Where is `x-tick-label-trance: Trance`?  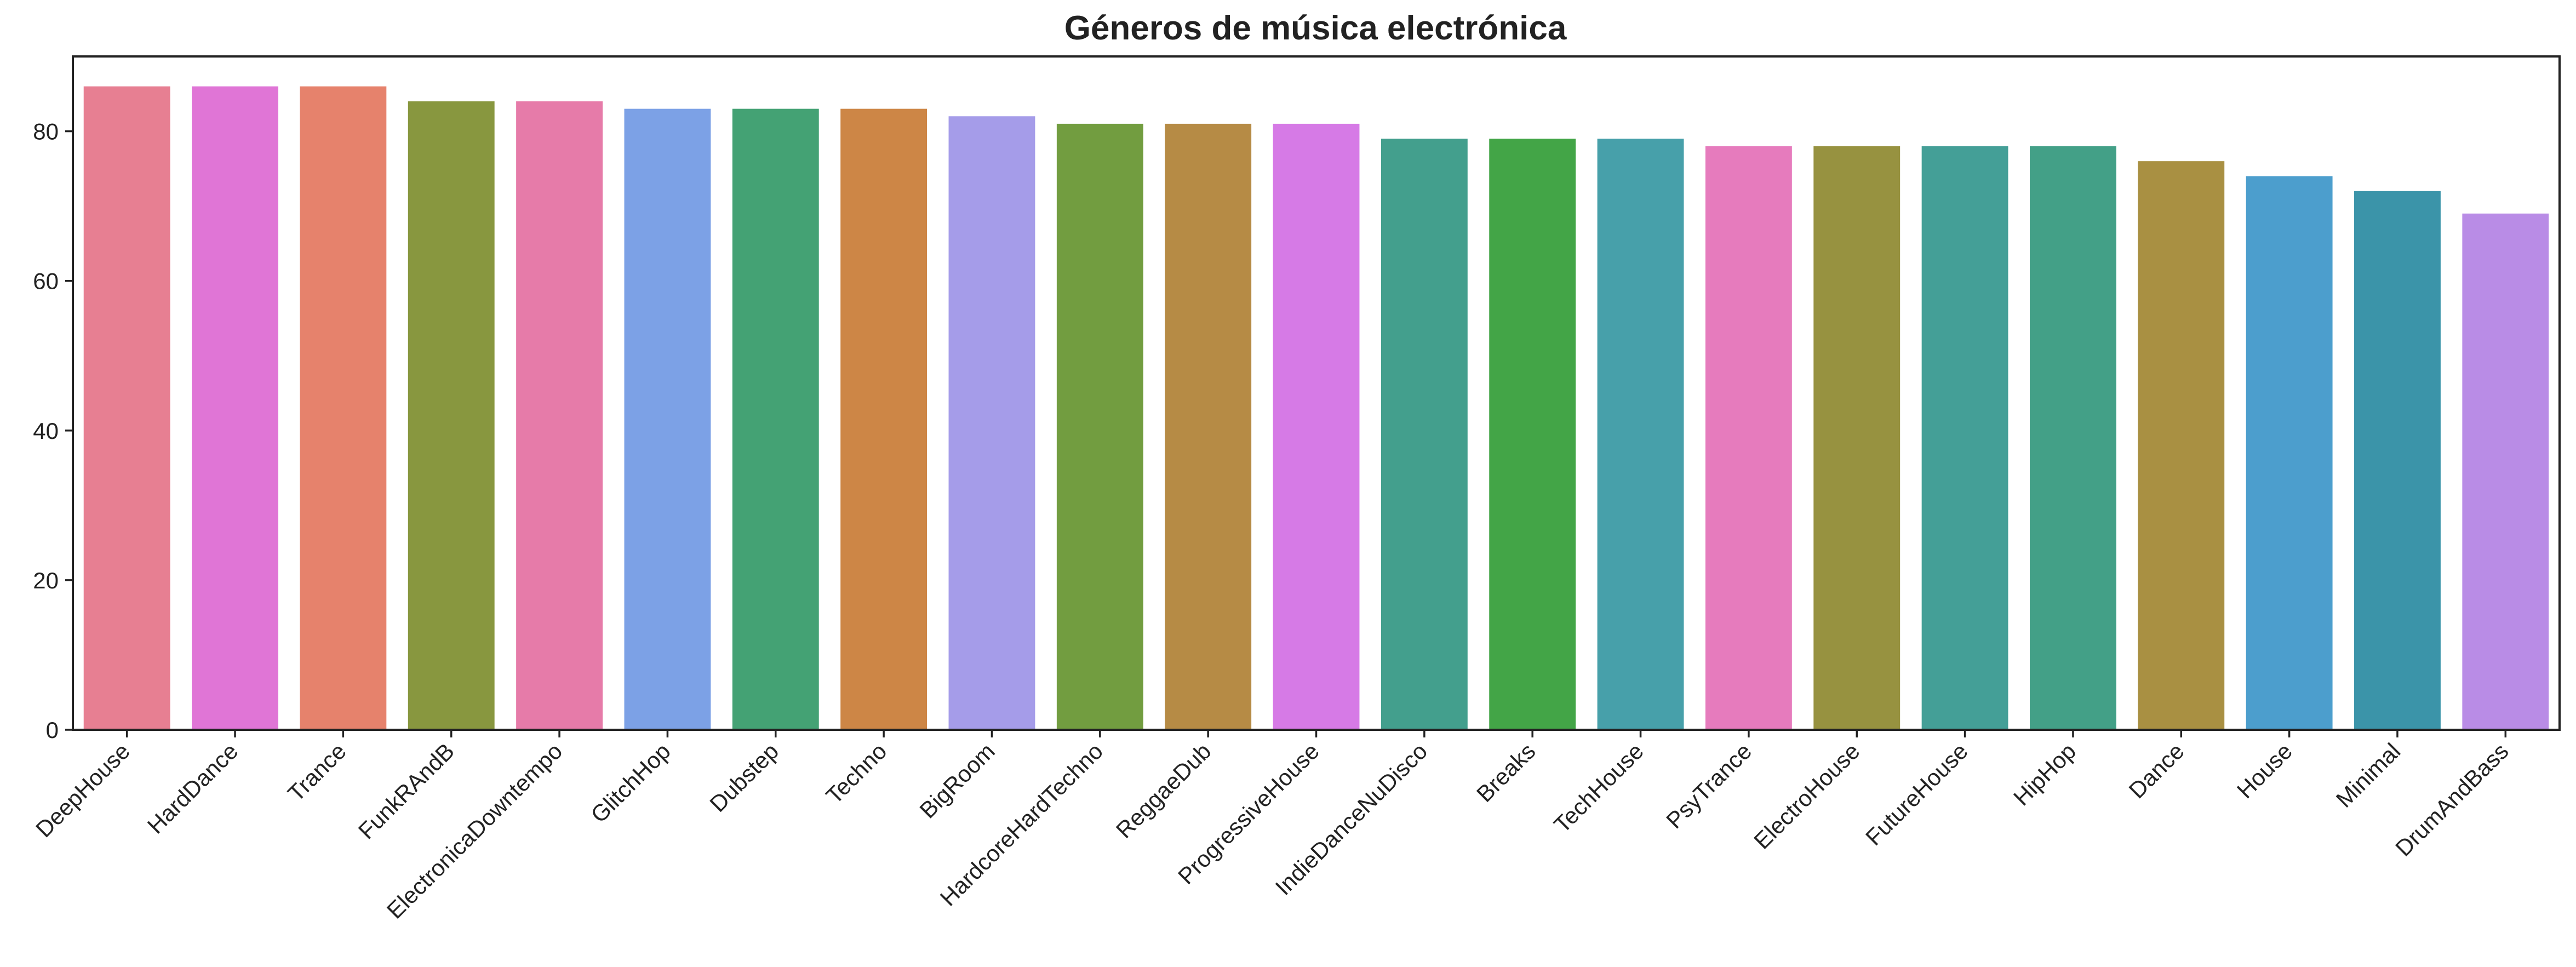
x-tick-label-trance: Trance is located at coordinates (317, 772).